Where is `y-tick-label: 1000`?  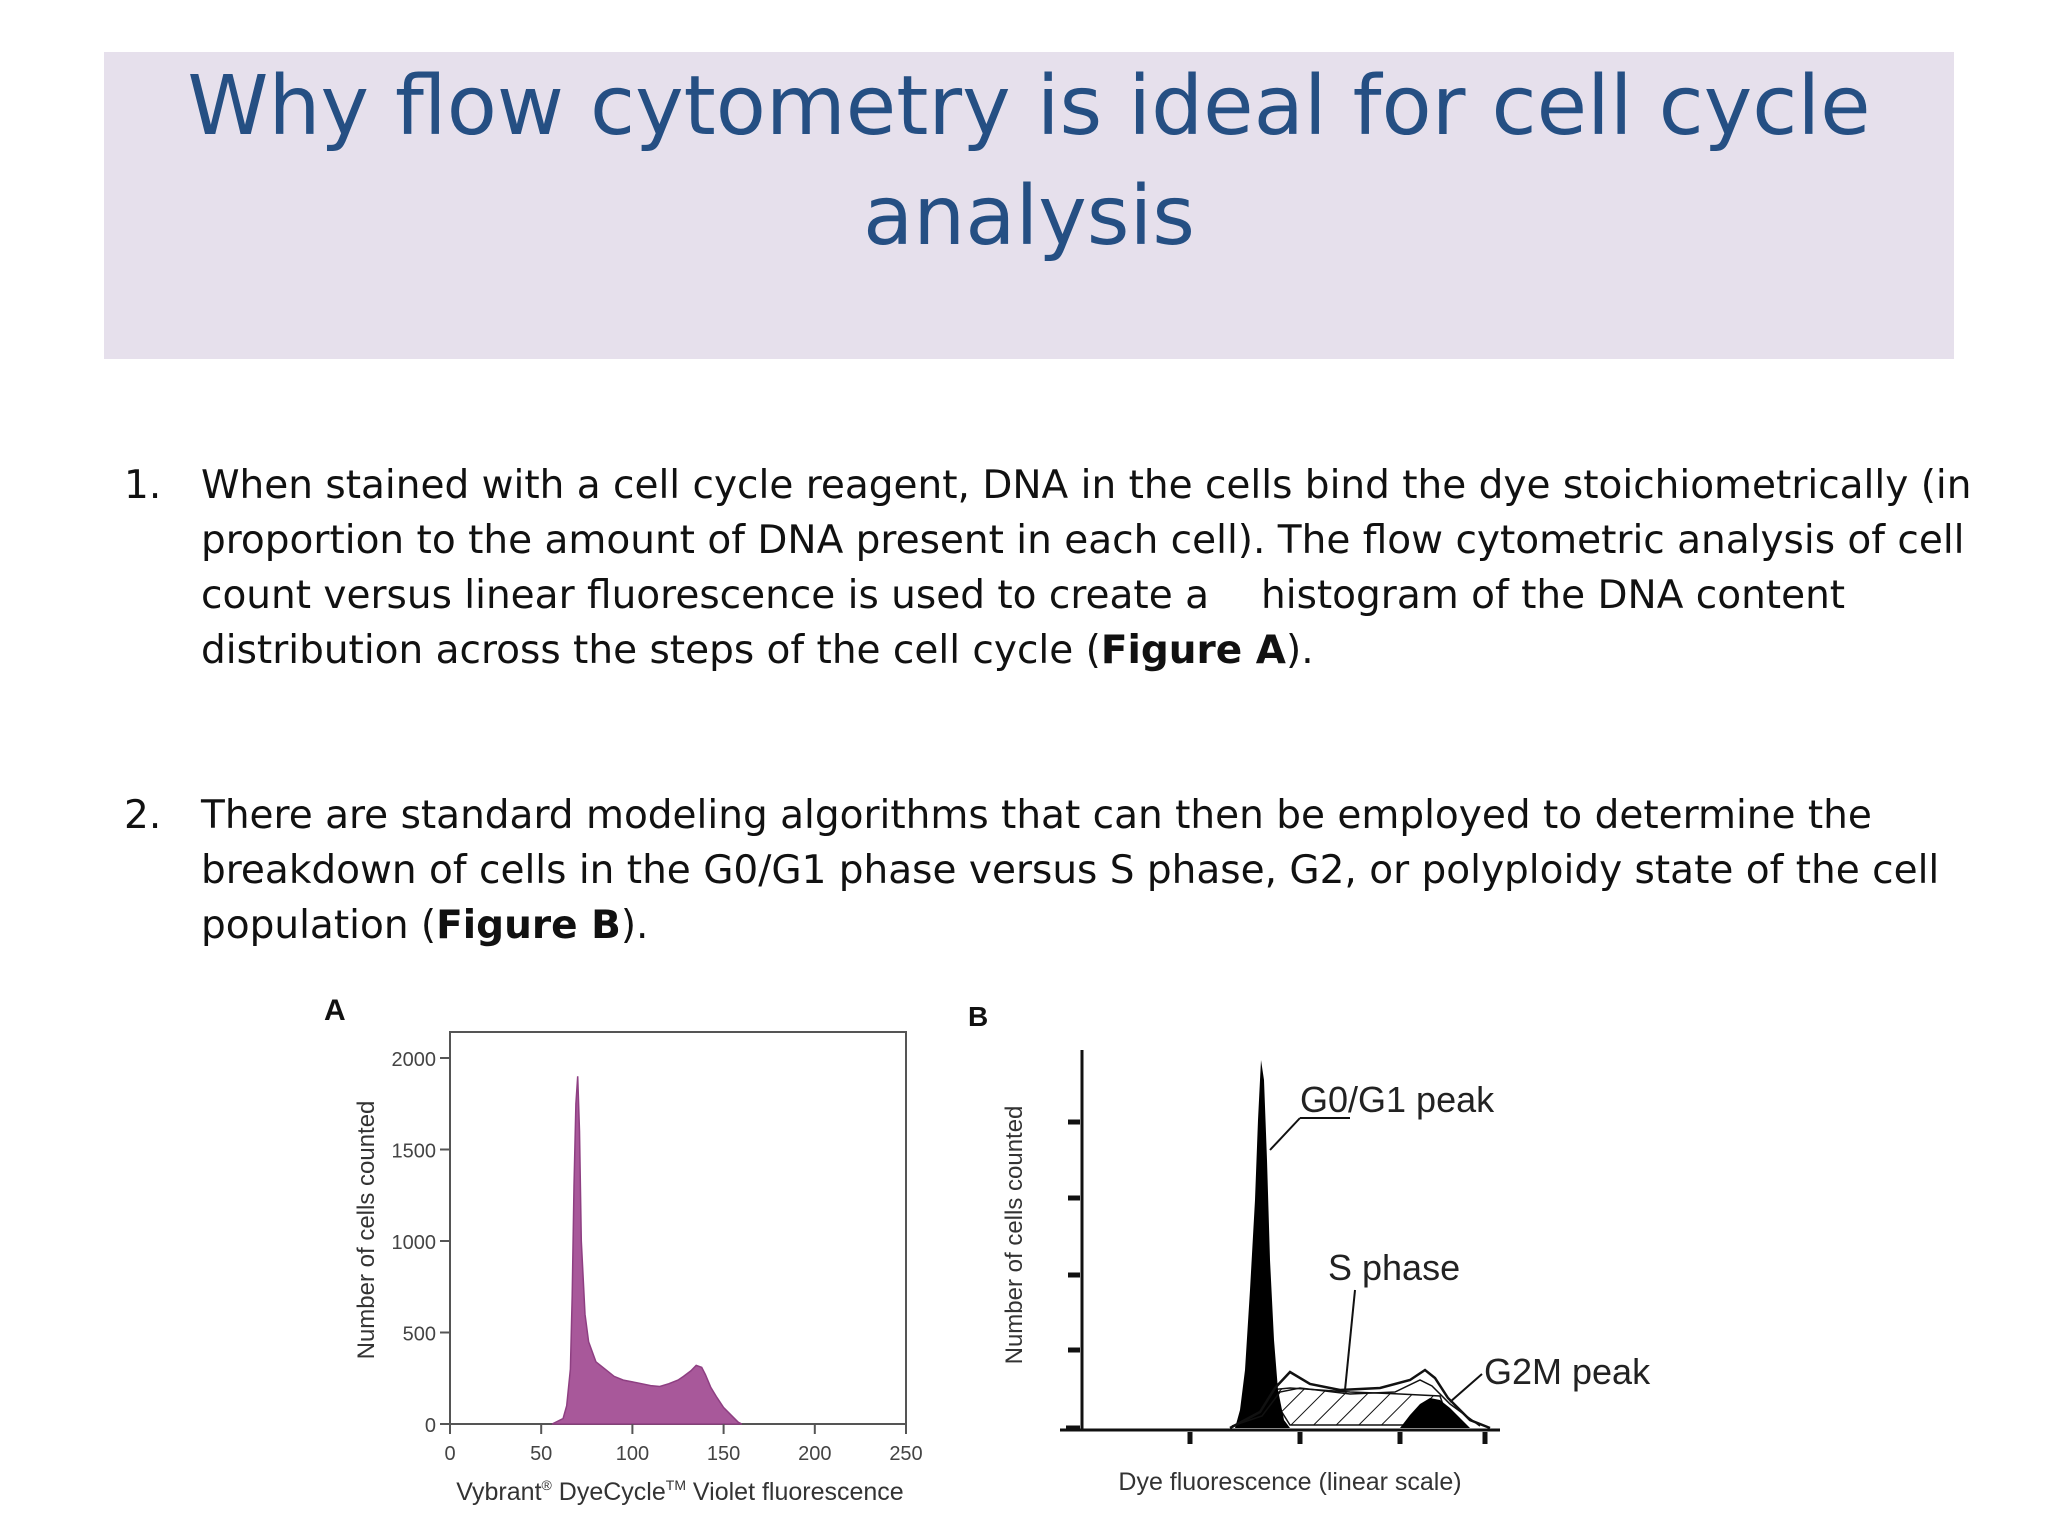
y-tick-label: 1000 is located at coordinates (414, 1243).